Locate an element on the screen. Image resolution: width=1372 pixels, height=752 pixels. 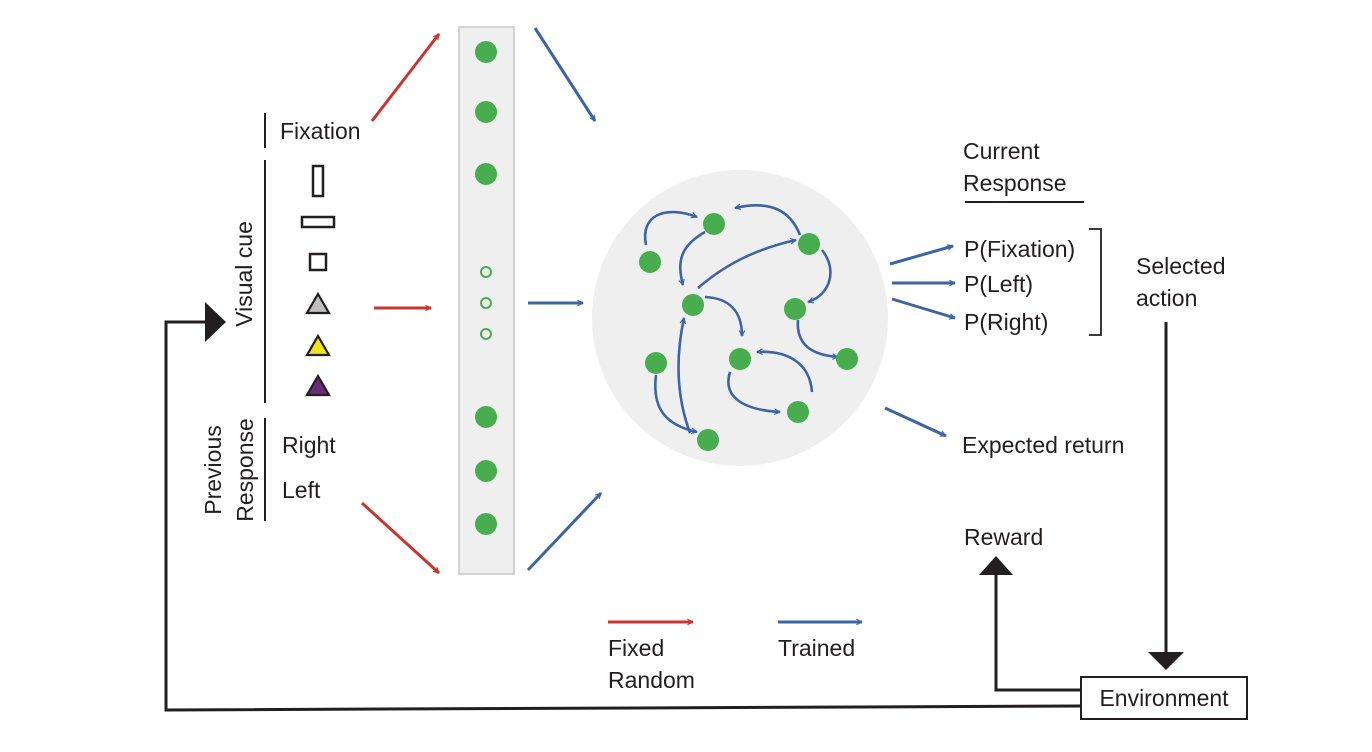
reward-label: Reward is located at coordinates (1003, 537).